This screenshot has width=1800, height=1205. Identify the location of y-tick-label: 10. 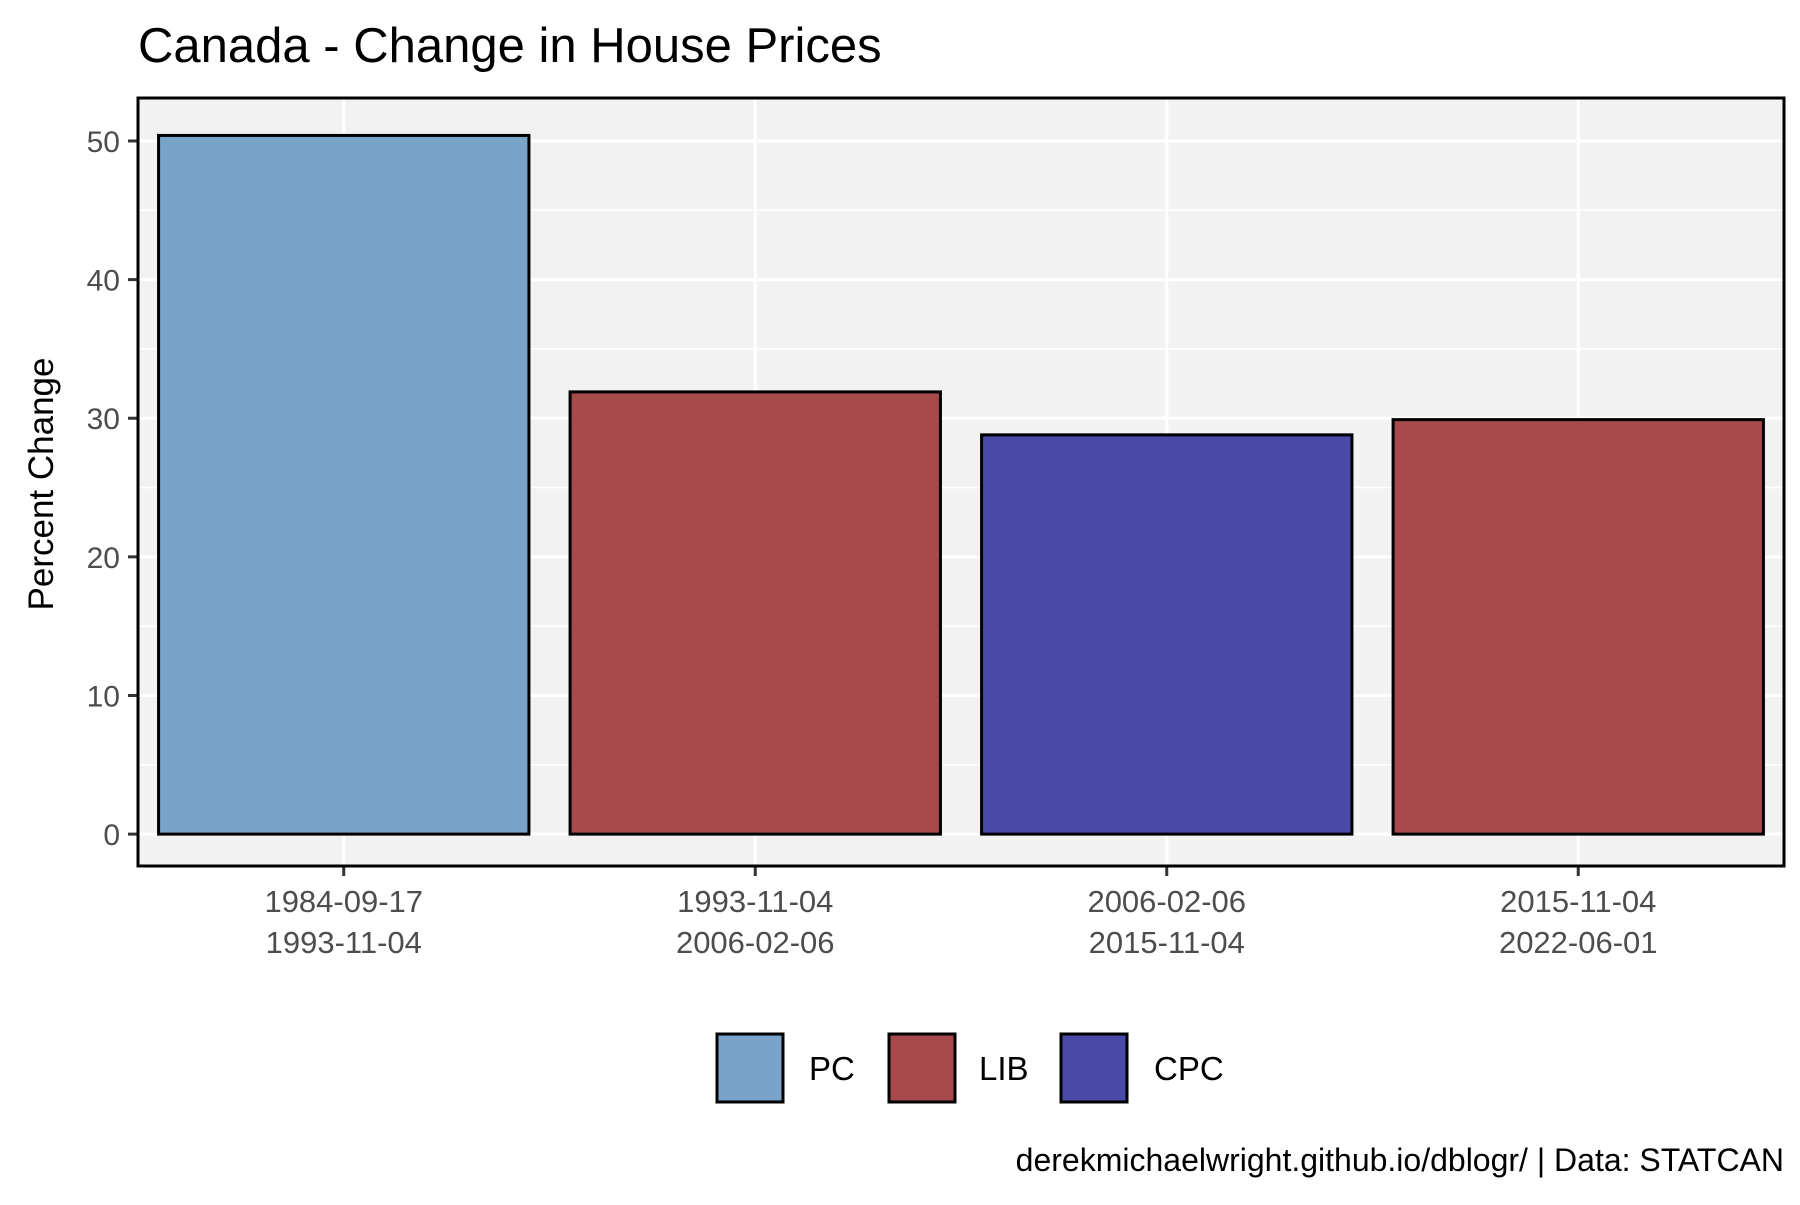
(103, 696).